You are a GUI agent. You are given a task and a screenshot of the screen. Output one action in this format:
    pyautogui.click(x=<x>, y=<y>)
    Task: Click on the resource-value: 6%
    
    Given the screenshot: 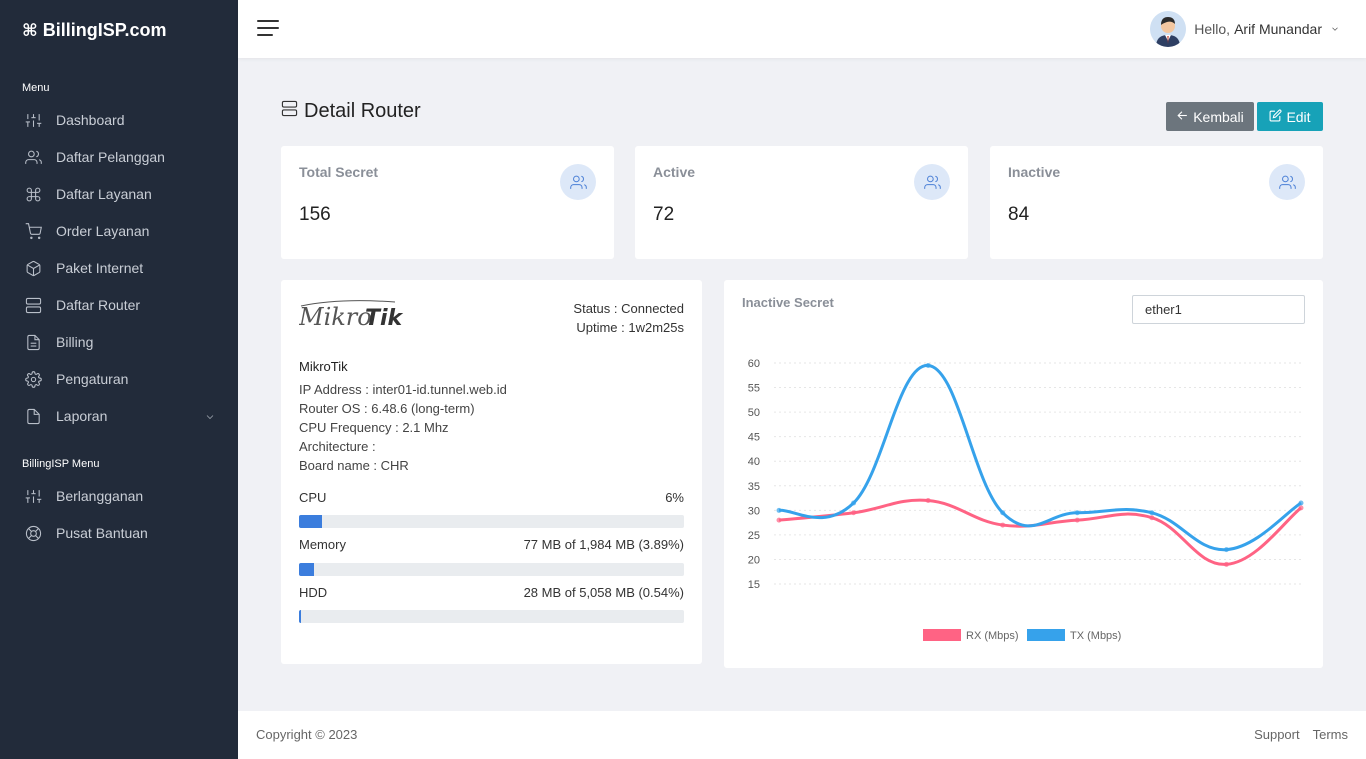 What is the action you would take?
    pyautogui.click(x=674, y=497)
    